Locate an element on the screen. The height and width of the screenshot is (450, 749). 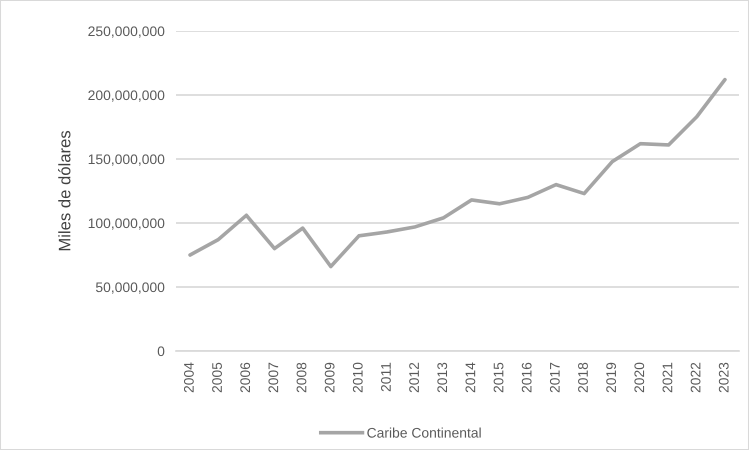
x-tick-label: 2012 is located at coordinates (414, 377).